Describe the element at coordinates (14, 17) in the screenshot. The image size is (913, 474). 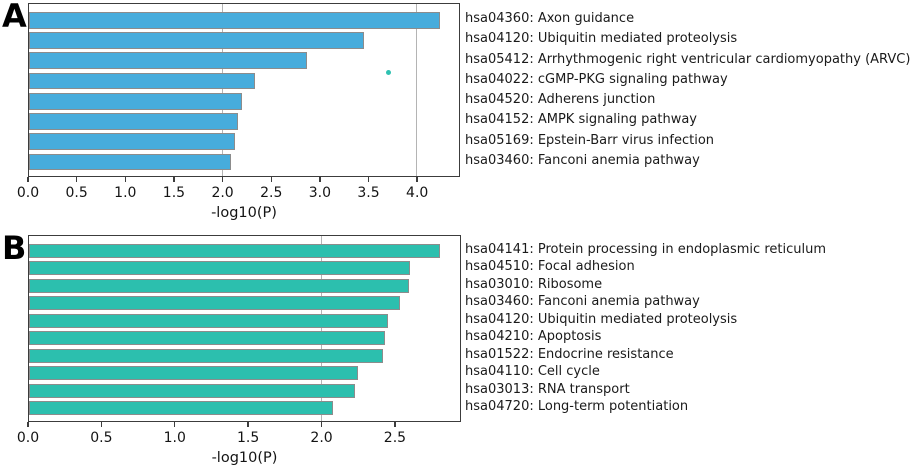
I see `panel-a-letter: A` at that location.